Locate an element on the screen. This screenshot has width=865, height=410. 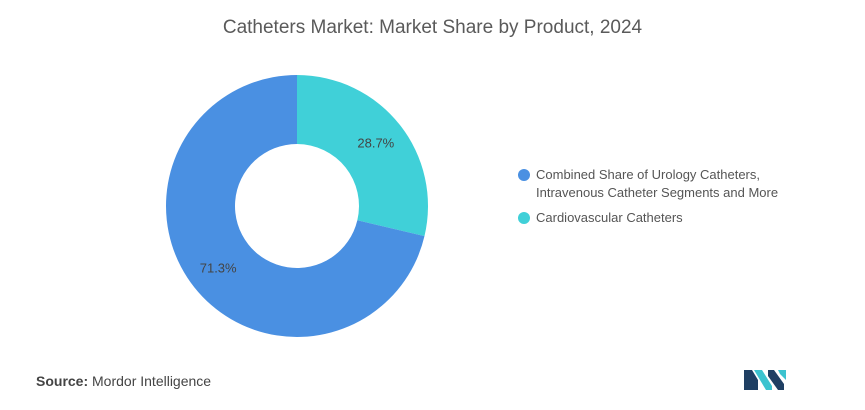
legend-item-cardiovascular: Cardiovascular Catheters is located at coordinates (668, 218).